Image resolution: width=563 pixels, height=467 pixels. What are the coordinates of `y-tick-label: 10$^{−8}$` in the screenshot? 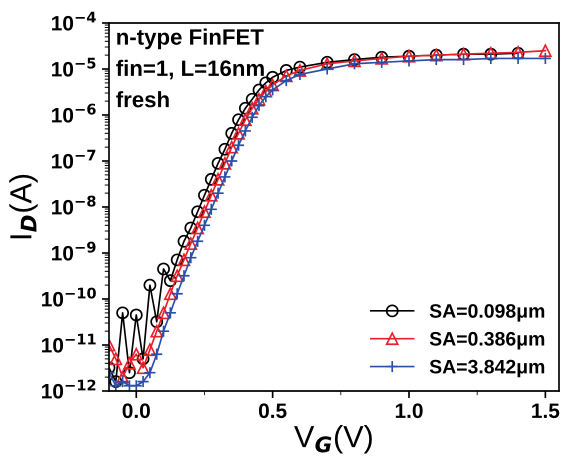 It's located at (74, 205).